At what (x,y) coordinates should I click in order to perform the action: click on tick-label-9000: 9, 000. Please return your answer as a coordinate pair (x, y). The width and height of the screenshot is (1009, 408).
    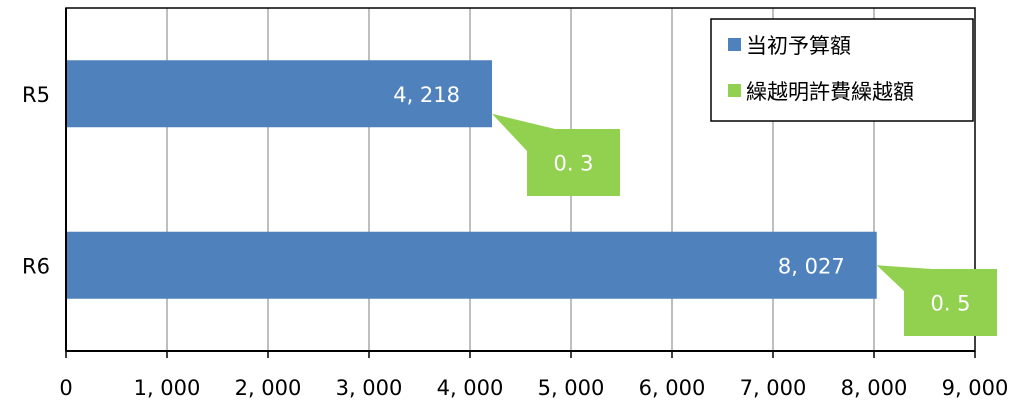
    Looking at the image, I should click on (975, 388).